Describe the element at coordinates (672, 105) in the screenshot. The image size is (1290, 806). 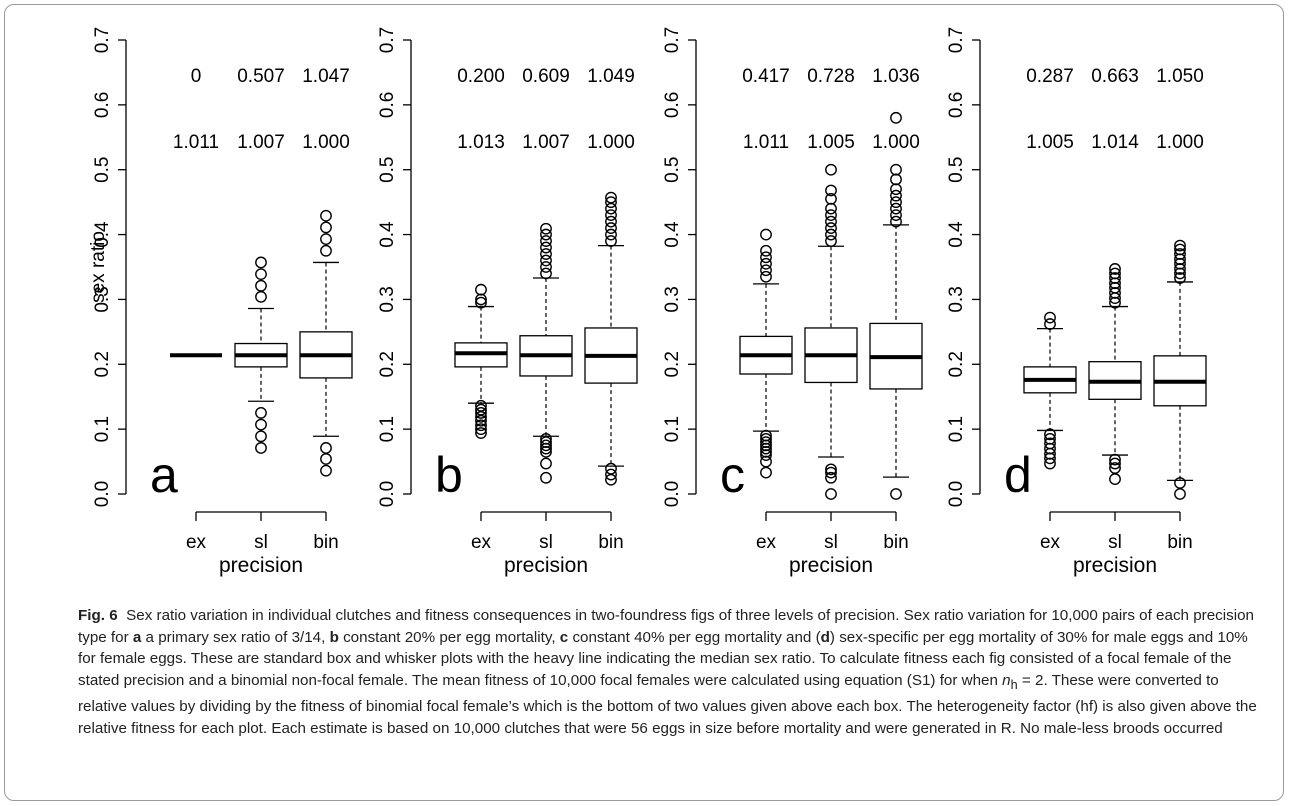
I see `panel-c-y-tick-label: 0.6` at that location.